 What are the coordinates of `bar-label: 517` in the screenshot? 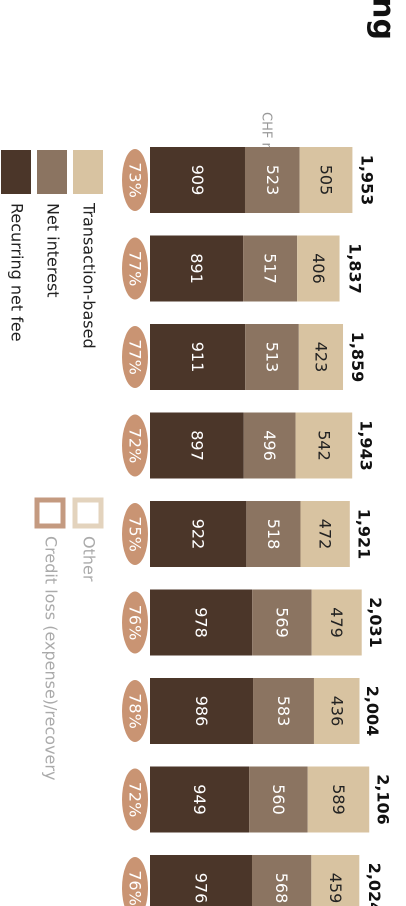 It's located at (270, 268).